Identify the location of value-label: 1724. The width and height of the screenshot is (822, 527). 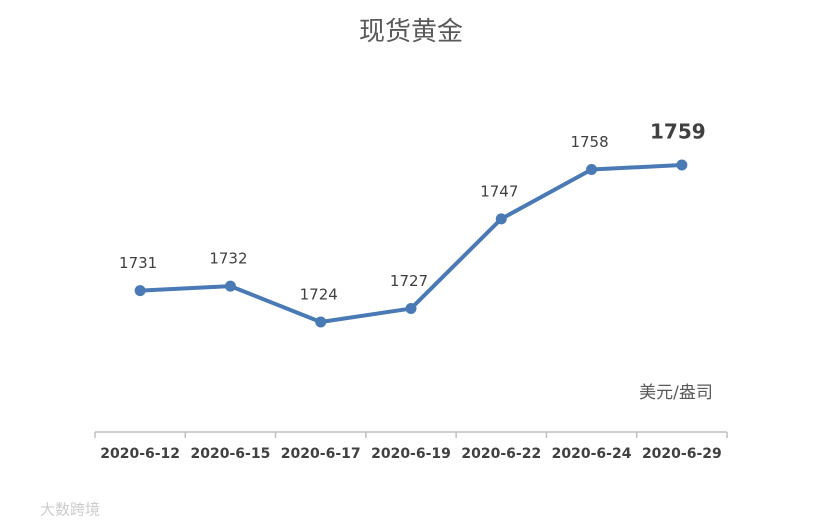
(319, 295).